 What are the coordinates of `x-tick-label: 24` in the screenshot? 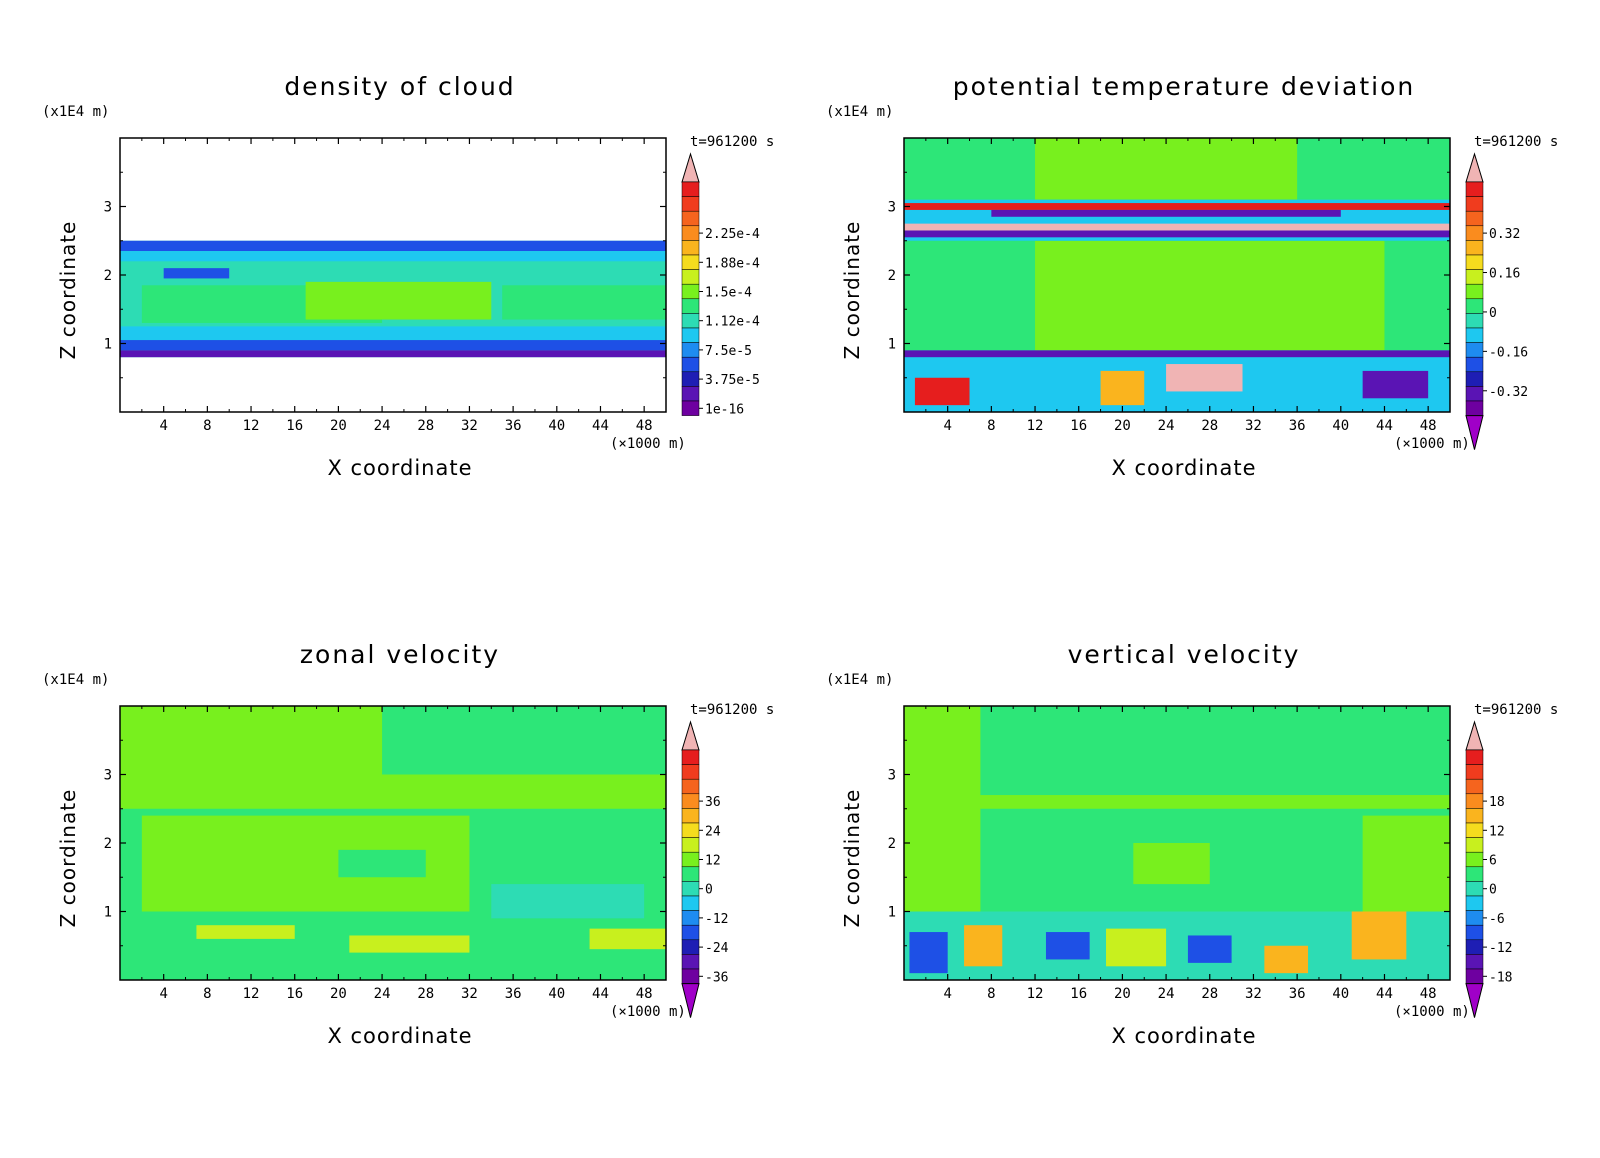 It's located at (382, 426).